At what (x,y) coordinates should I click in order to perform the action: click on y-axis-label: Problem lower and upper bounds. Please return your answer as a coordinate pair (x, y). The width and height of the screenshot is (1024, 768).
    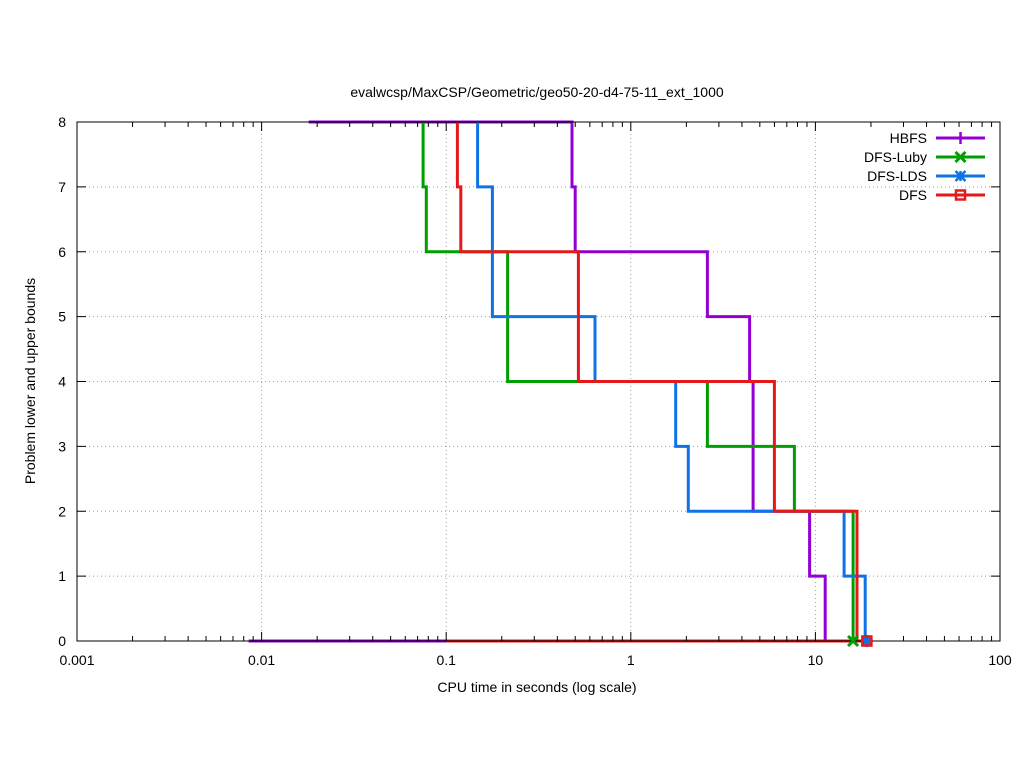
    Looking at the image, I should click on (30, 381).